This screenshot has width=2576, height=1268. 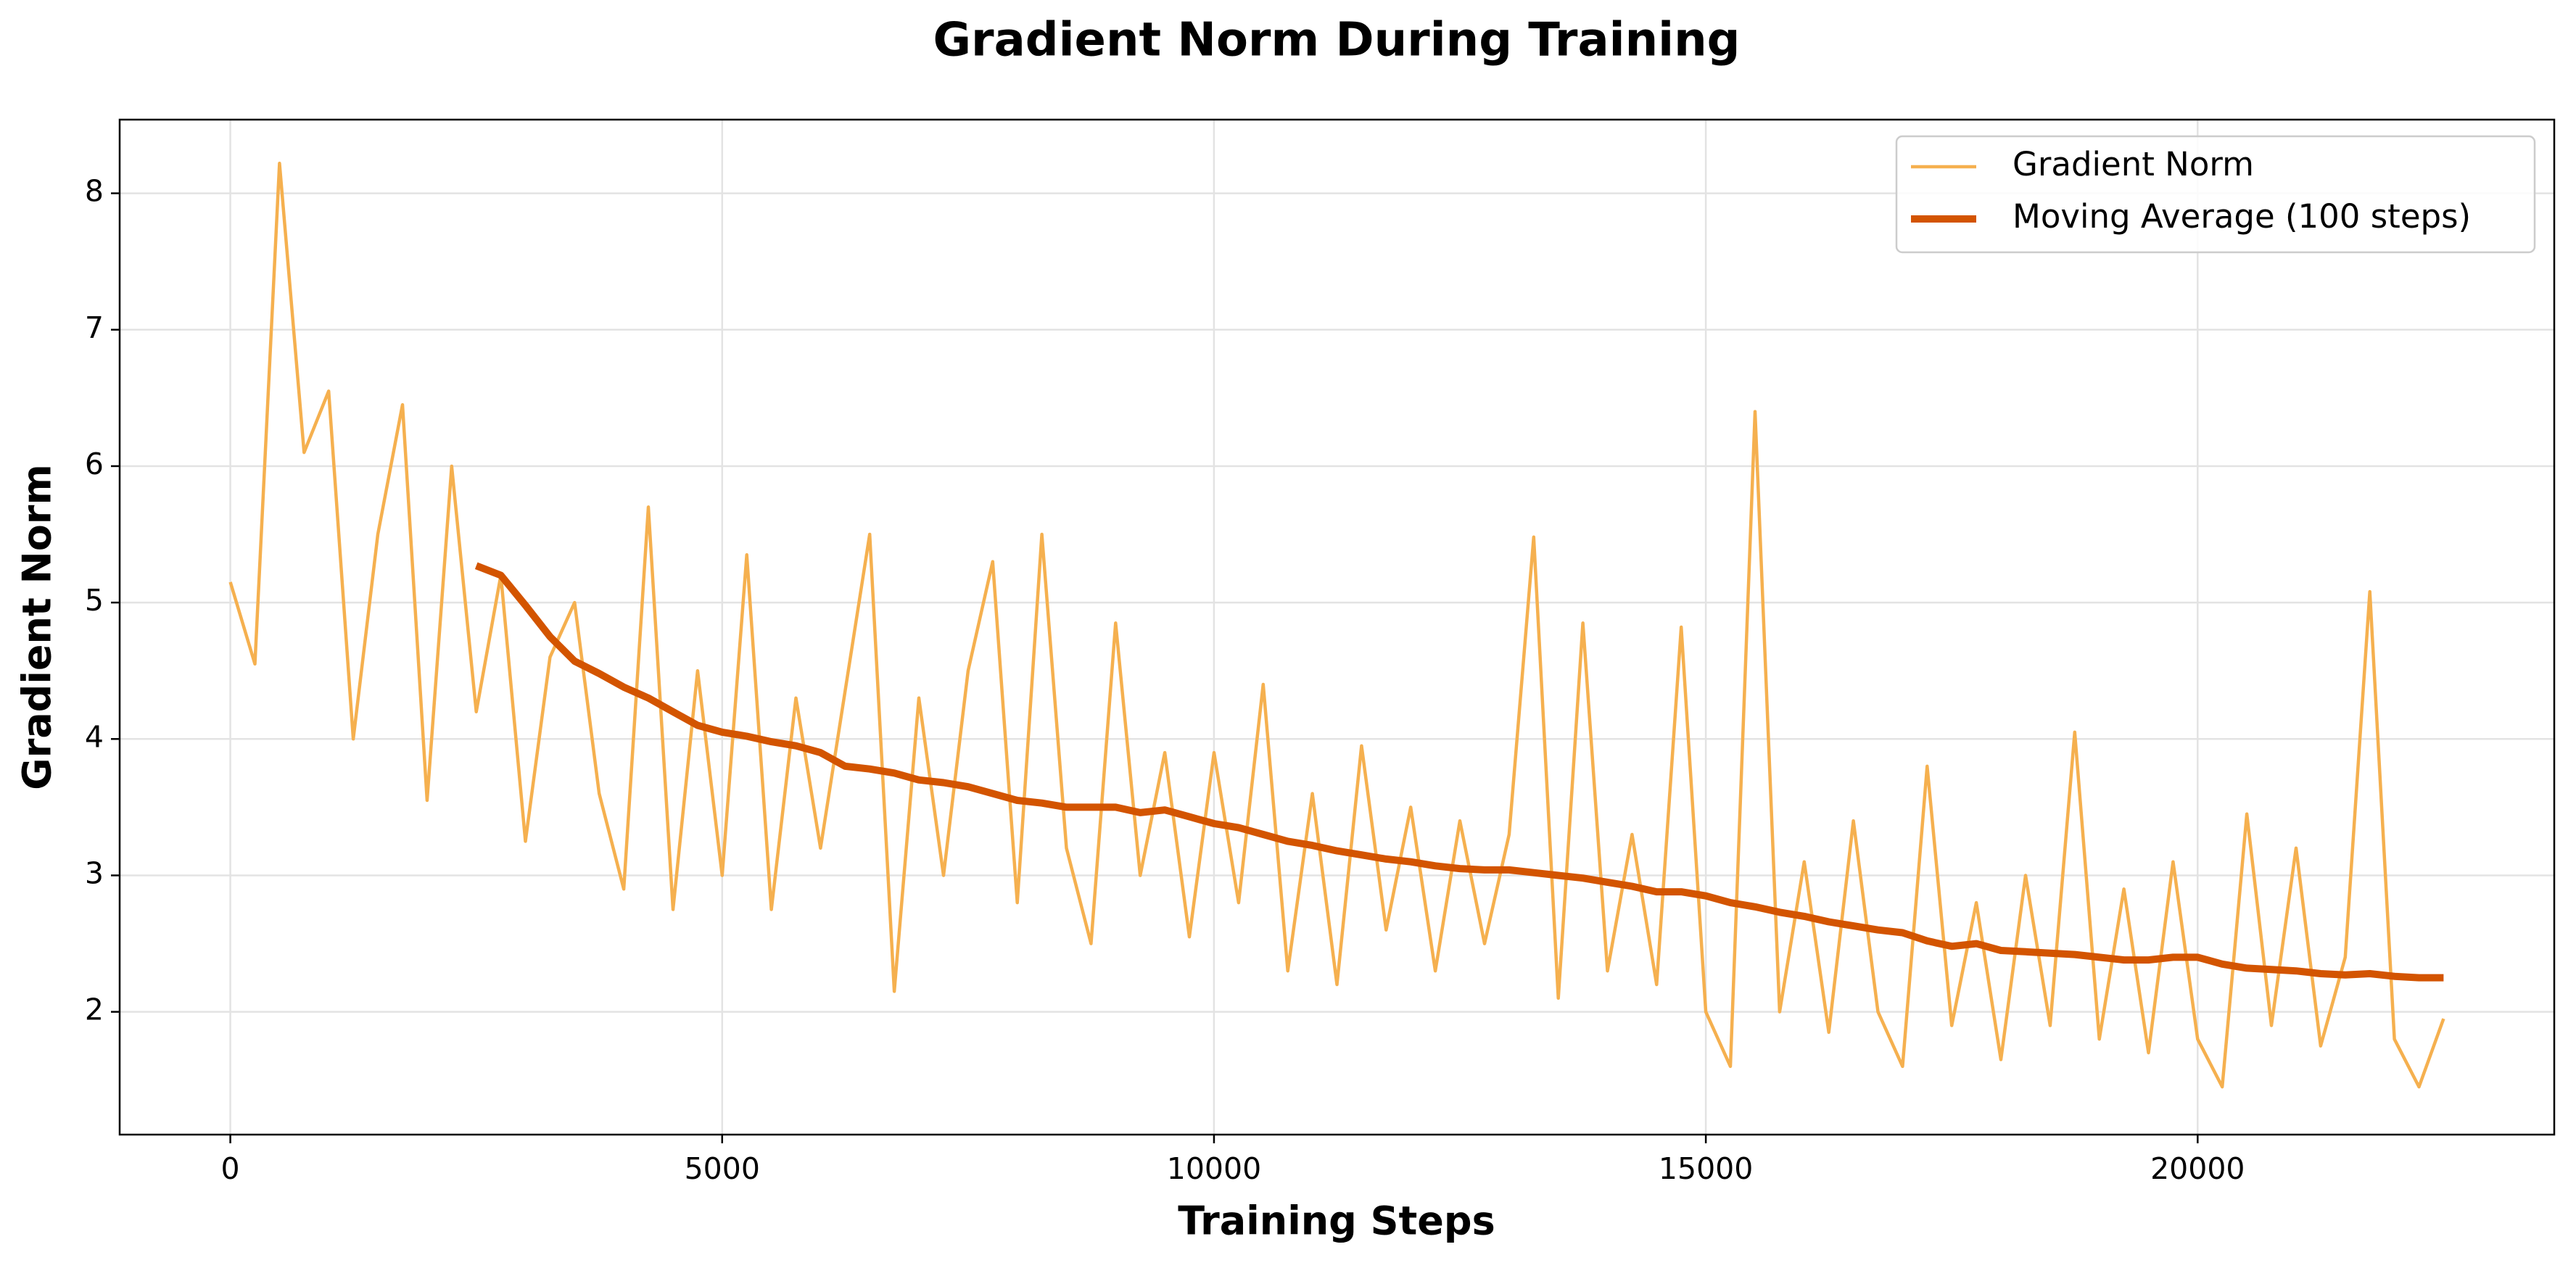 I want to click on legend-box, so click(x=2215, y=195).